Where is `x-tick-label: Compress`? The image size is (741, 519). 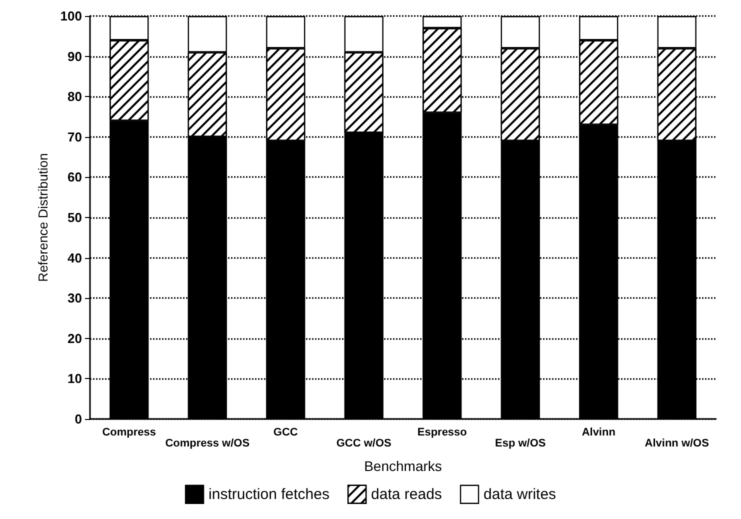
x-tick-label: Compress is located at coordinates (129, 432).